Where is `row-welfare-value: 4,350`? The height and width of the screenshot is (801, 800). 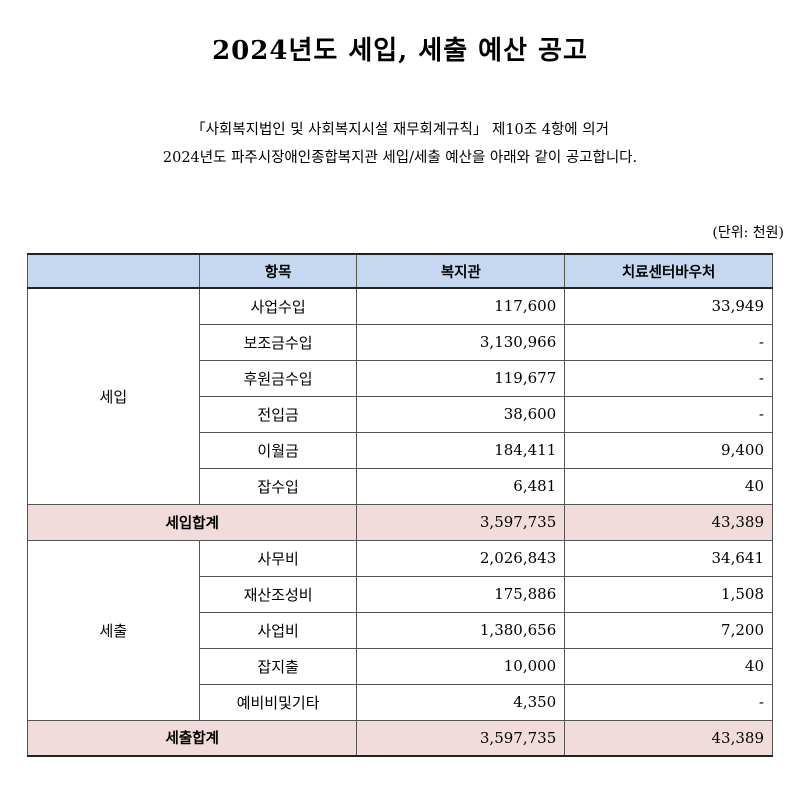
row-welfare-value: 4,350 is located at coordinates (461, 702).